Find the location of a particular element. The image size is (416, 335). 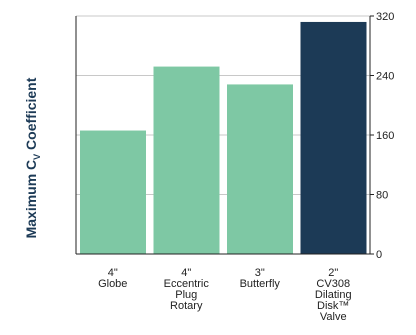

x-category-label: 2" CV308 Dilating Disk™ Valve is located at coordinates (333, 295).